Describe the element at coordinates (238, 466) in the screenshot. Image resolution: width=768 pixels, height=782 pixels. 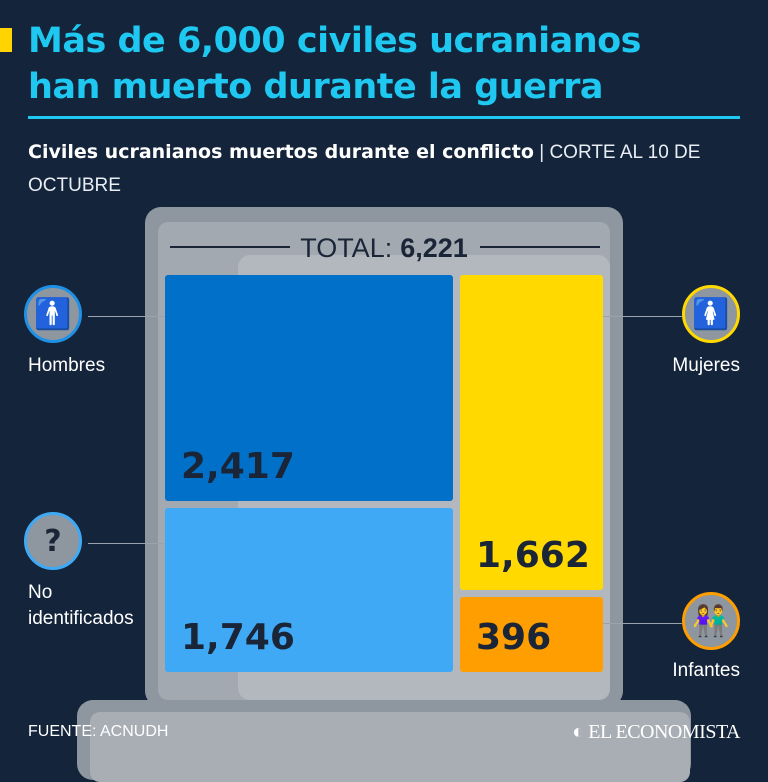
I see `value-label: 2,417` at that location.